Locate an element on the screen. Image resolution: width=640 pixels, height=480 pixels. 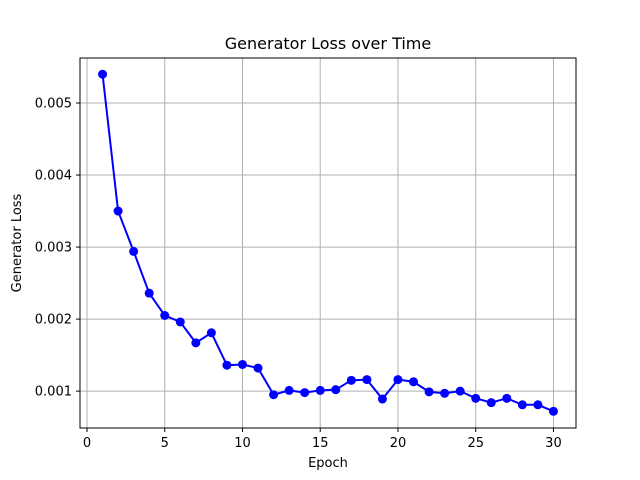
chart-title: Generator Loss over Time is located at coordinates (328, 43).